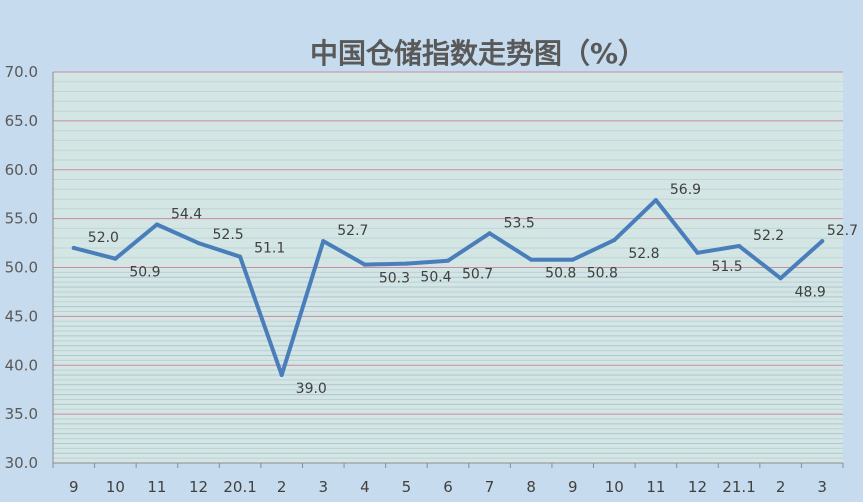 The image size is (863, 502). What do you see at coordinates (685, 190) in the screenshot?
I see `data-label: 56.9` at bounding box center [685, 190].